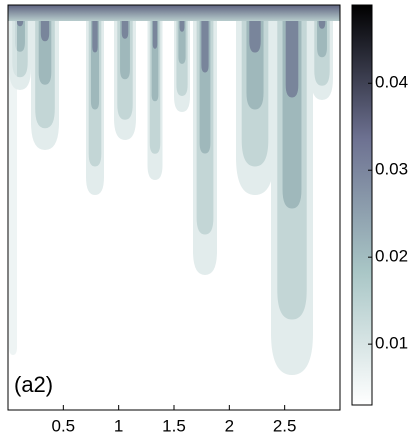 This screenshot has height=444, width=414. What do you see at coordinates (33, 384) in the screenshot?
I see `panel-label: (a2)` at bounding box center [33, 384].